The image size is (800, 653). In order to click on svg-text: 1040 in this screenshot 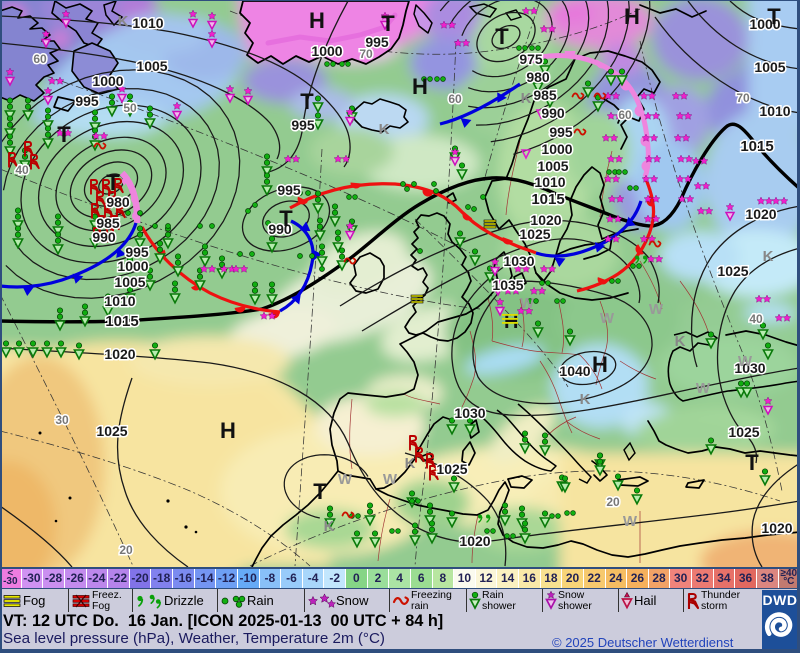, I will do `click(574, 371)`.